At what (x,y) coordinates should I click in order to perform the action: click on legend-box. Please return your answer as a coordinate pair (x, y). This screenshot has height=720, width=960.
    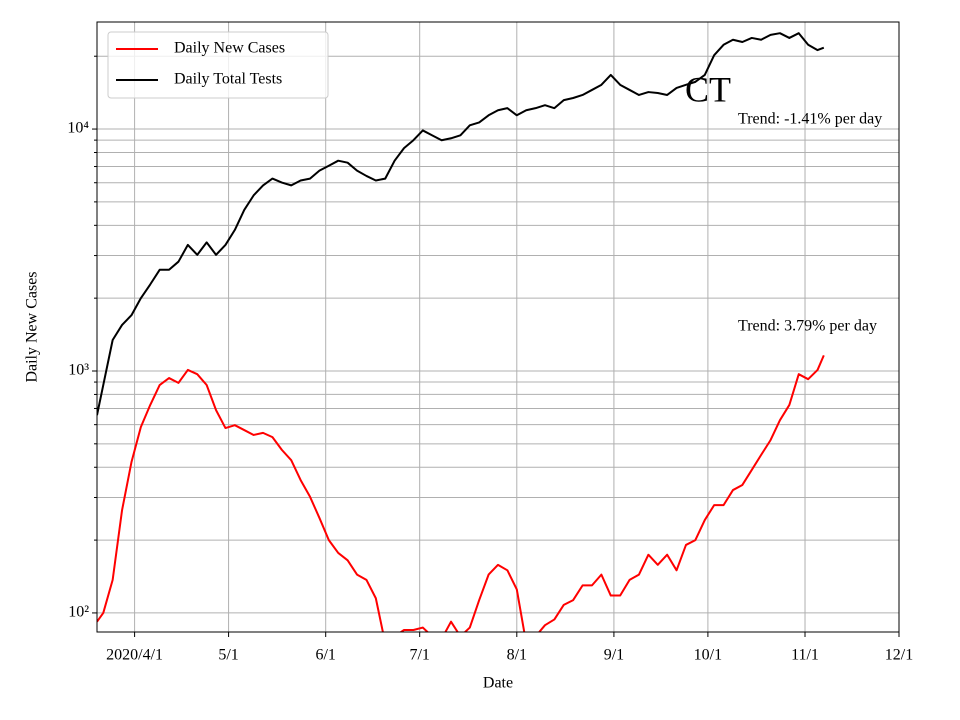
    Looking at the image, I should click on (218, 65).